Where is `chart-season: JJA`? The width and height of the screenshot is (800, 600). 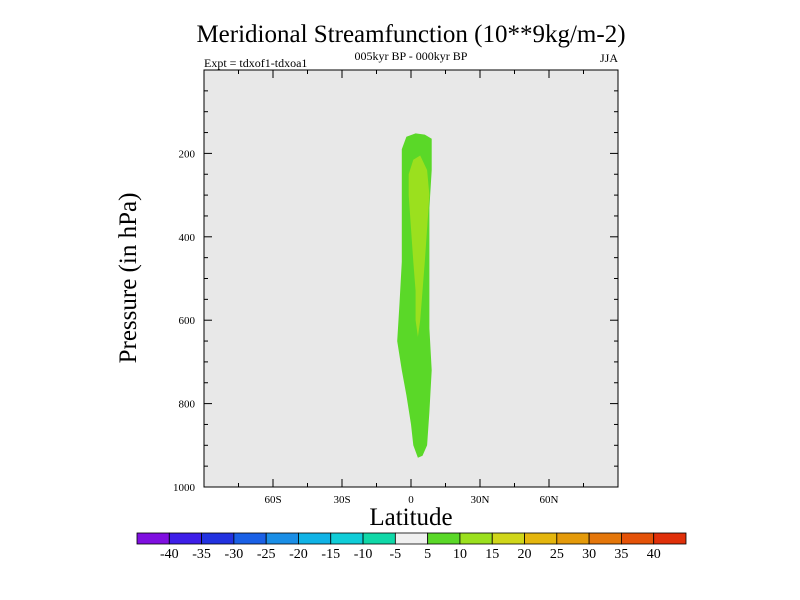 chart-season: JJA is located at coordinates (609, 58).